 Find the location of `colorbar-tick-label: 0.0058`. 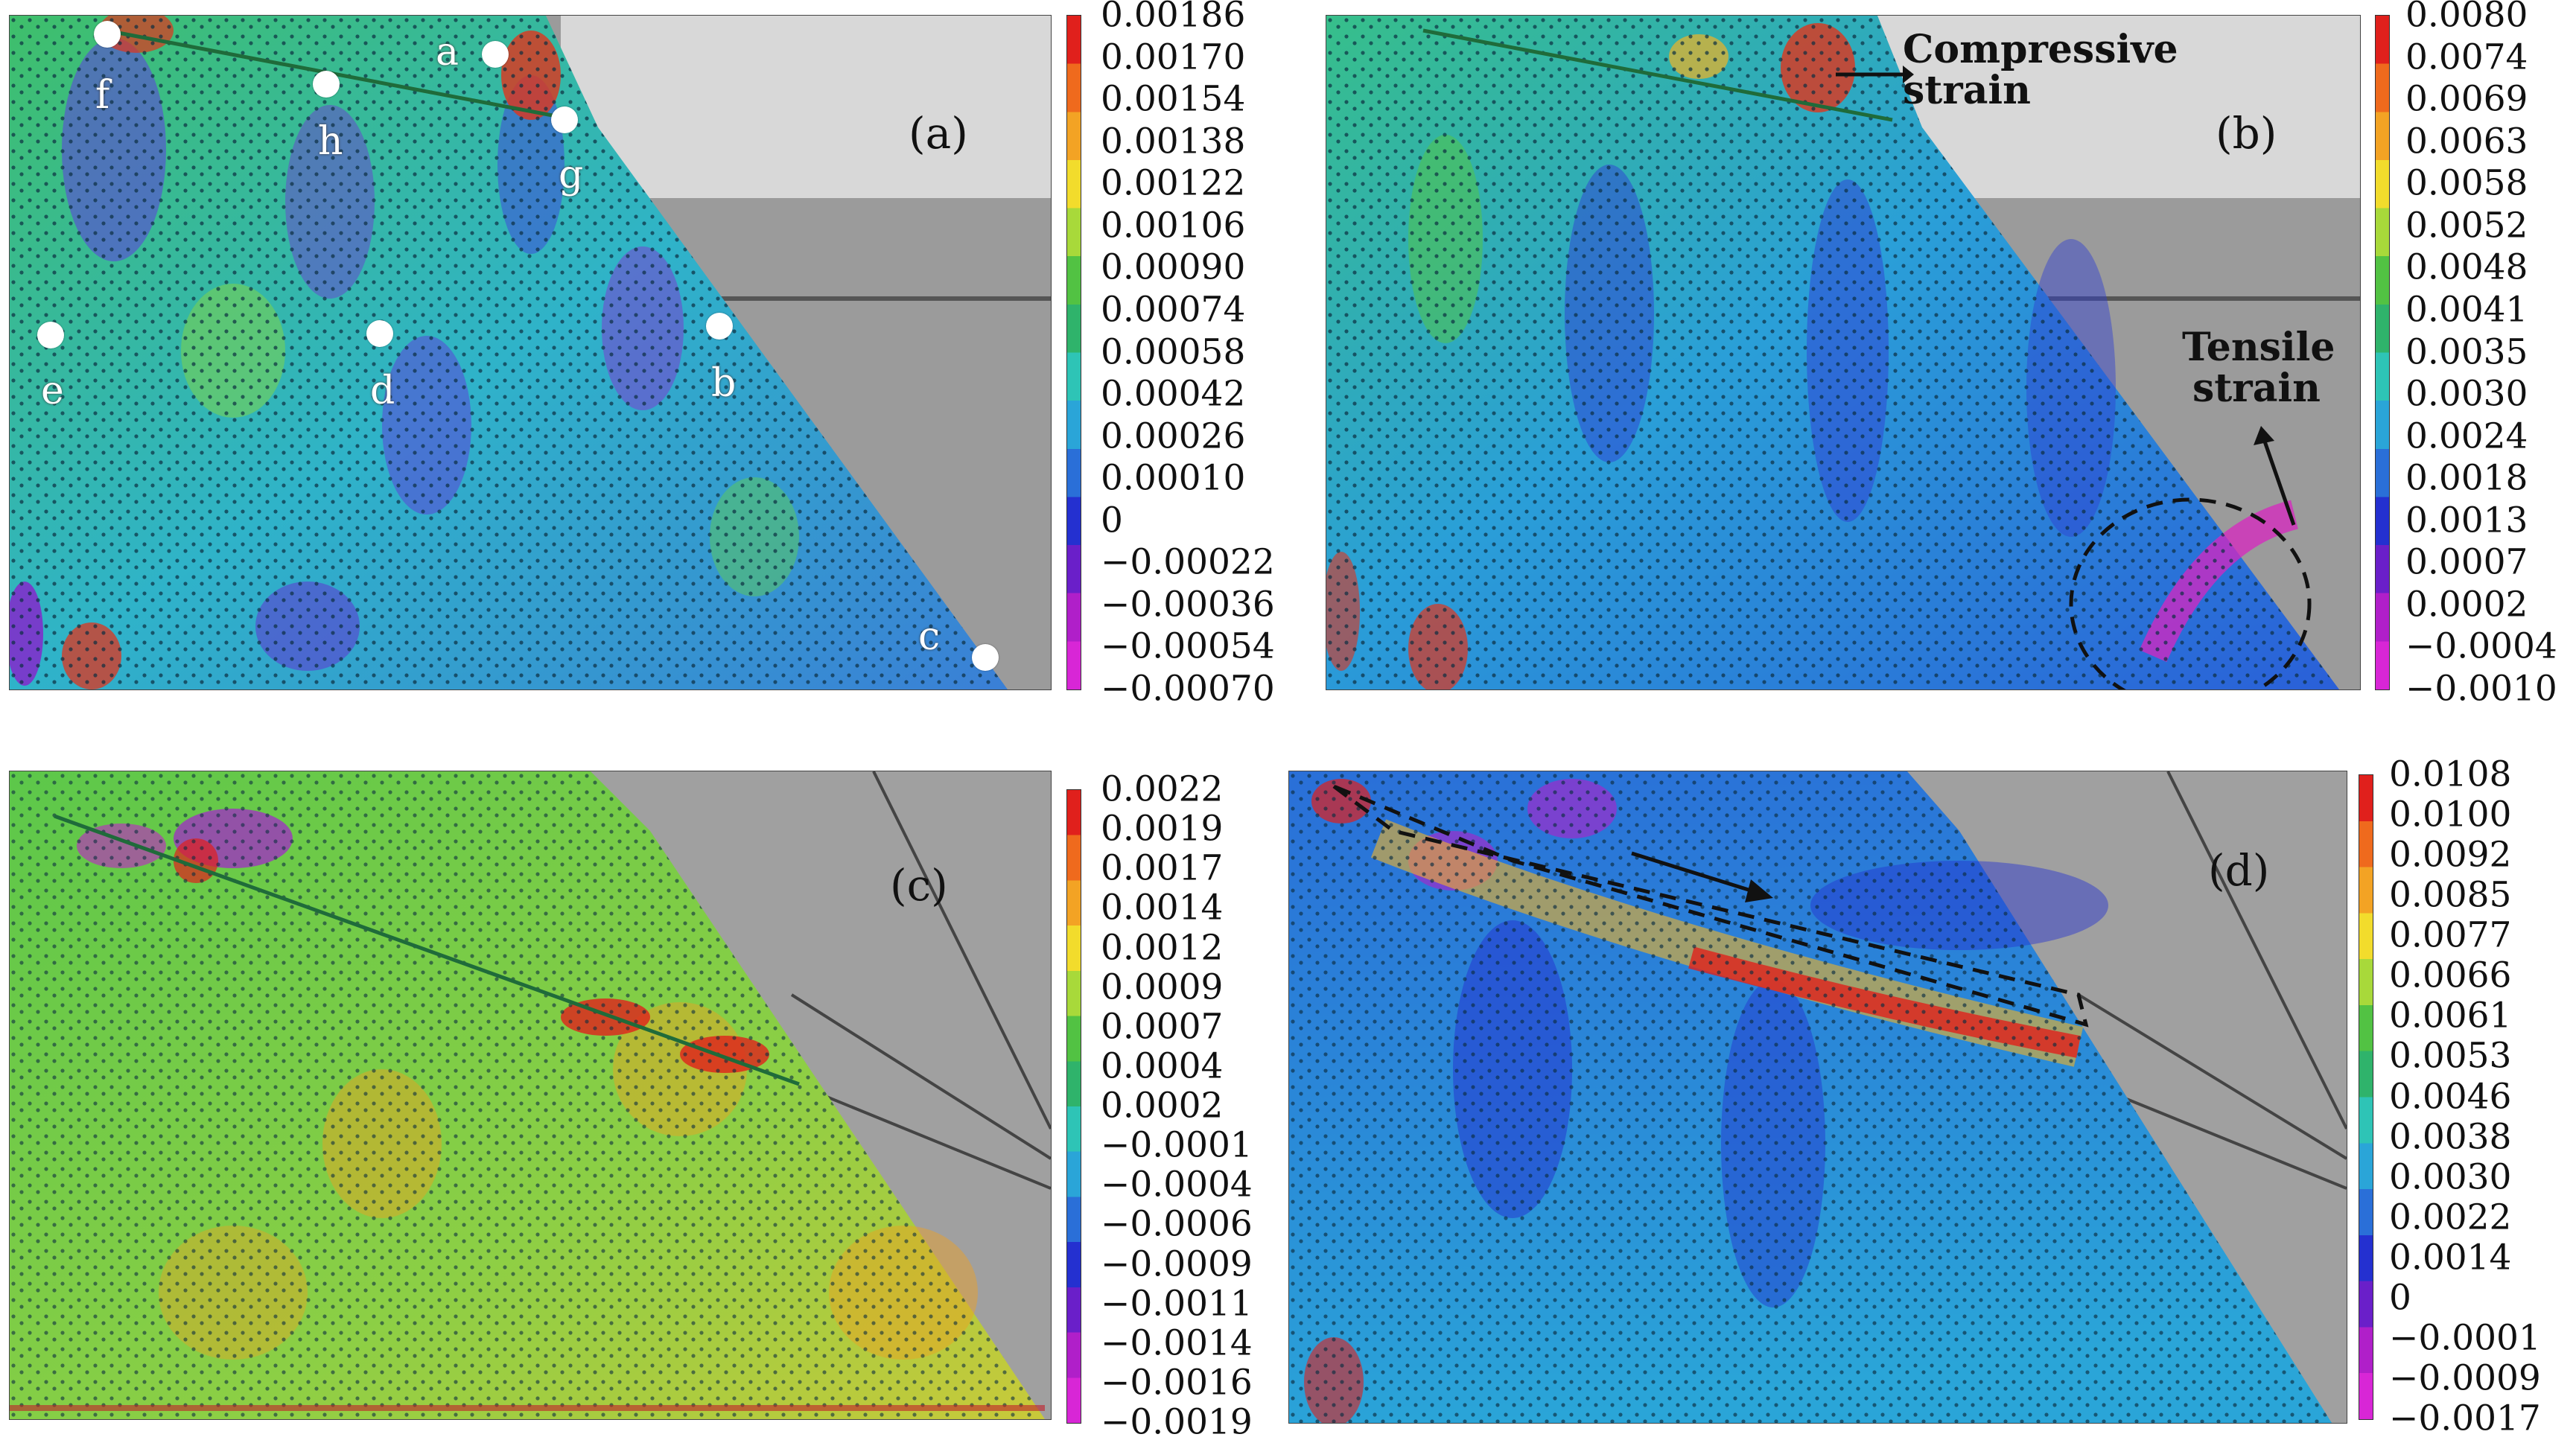

colorbar-tick-label: 0.0058 is located at coordinates (2466, 183).